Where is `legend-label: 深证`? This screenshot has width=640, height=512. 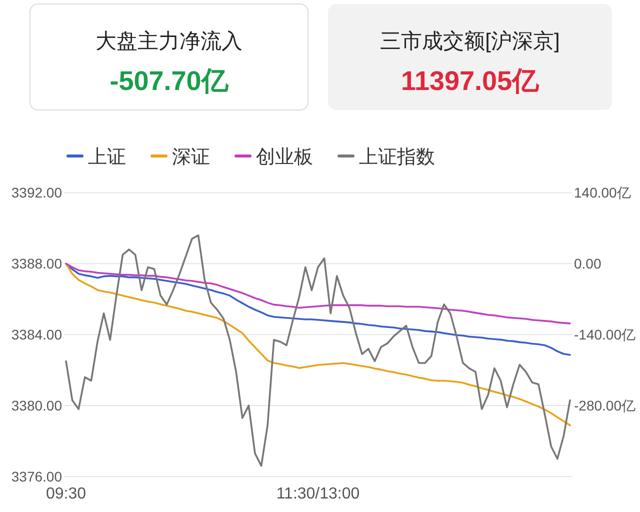 legend-label: 深证 is located at coordinates (191, 157).